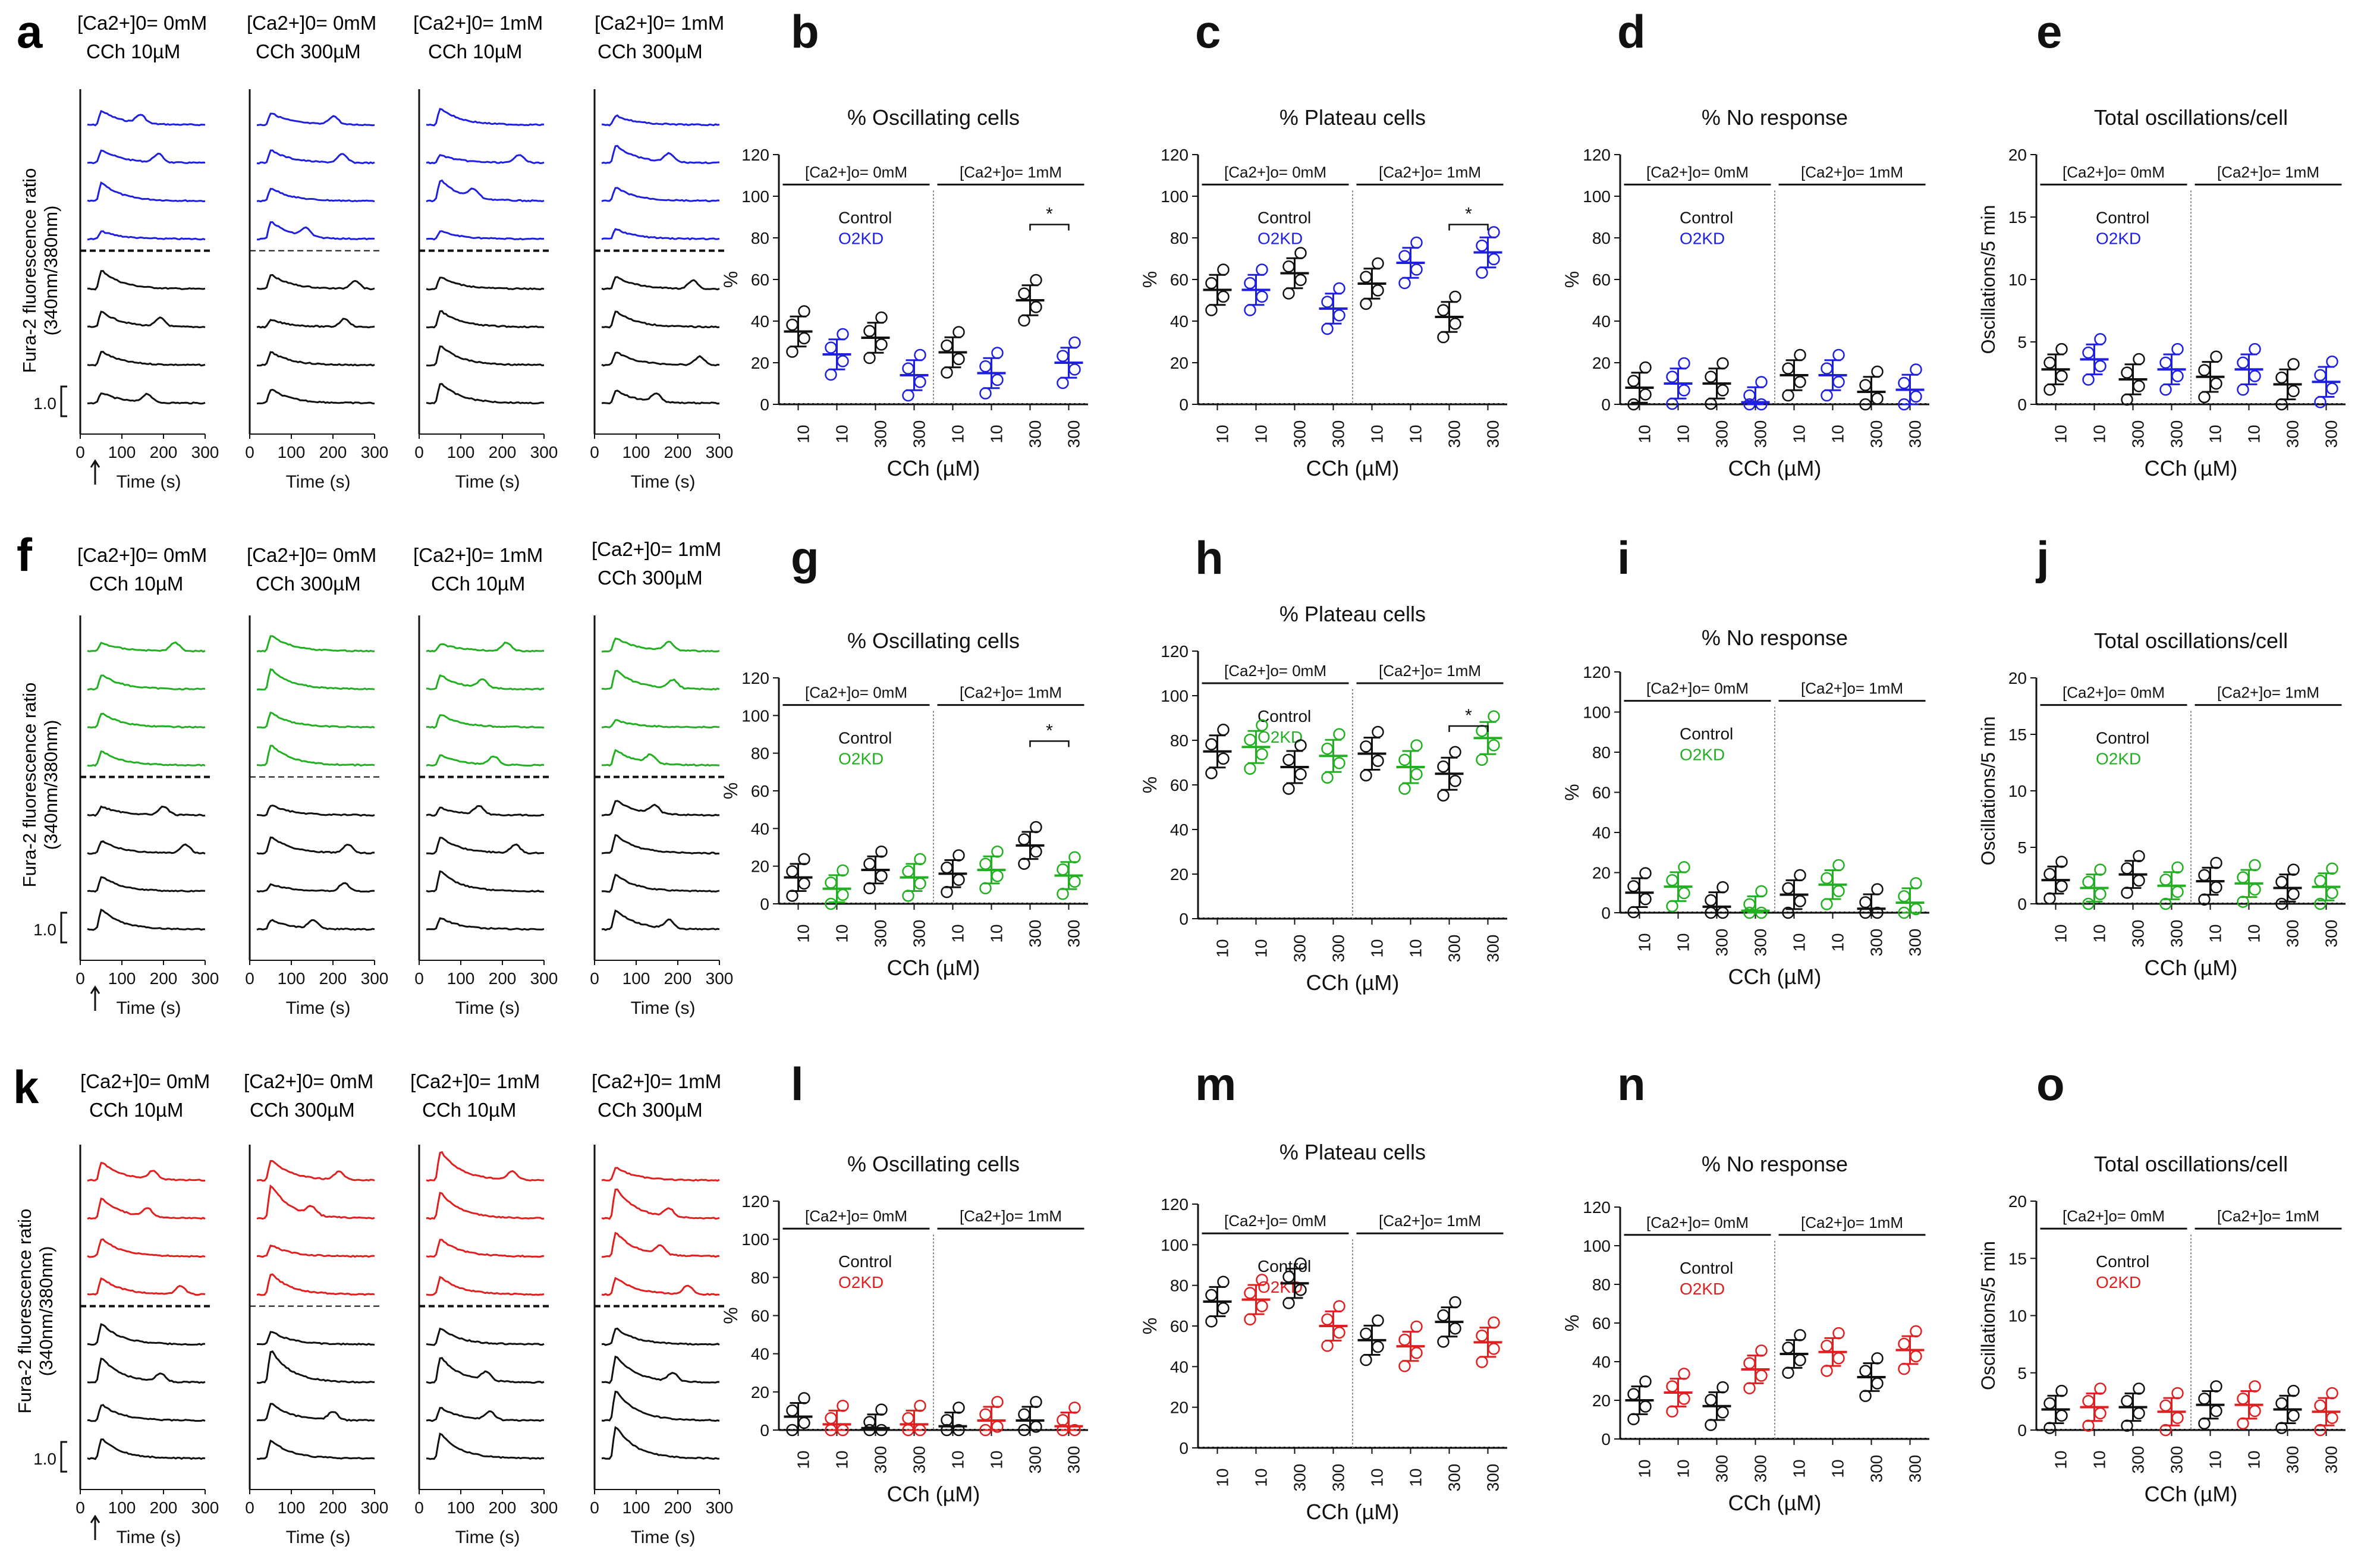 This screenshot has width=2380, height=1568. Describe the element at coordinates (1184, 404) in the screenshot. I see `y-tick-label: 0` at that location.